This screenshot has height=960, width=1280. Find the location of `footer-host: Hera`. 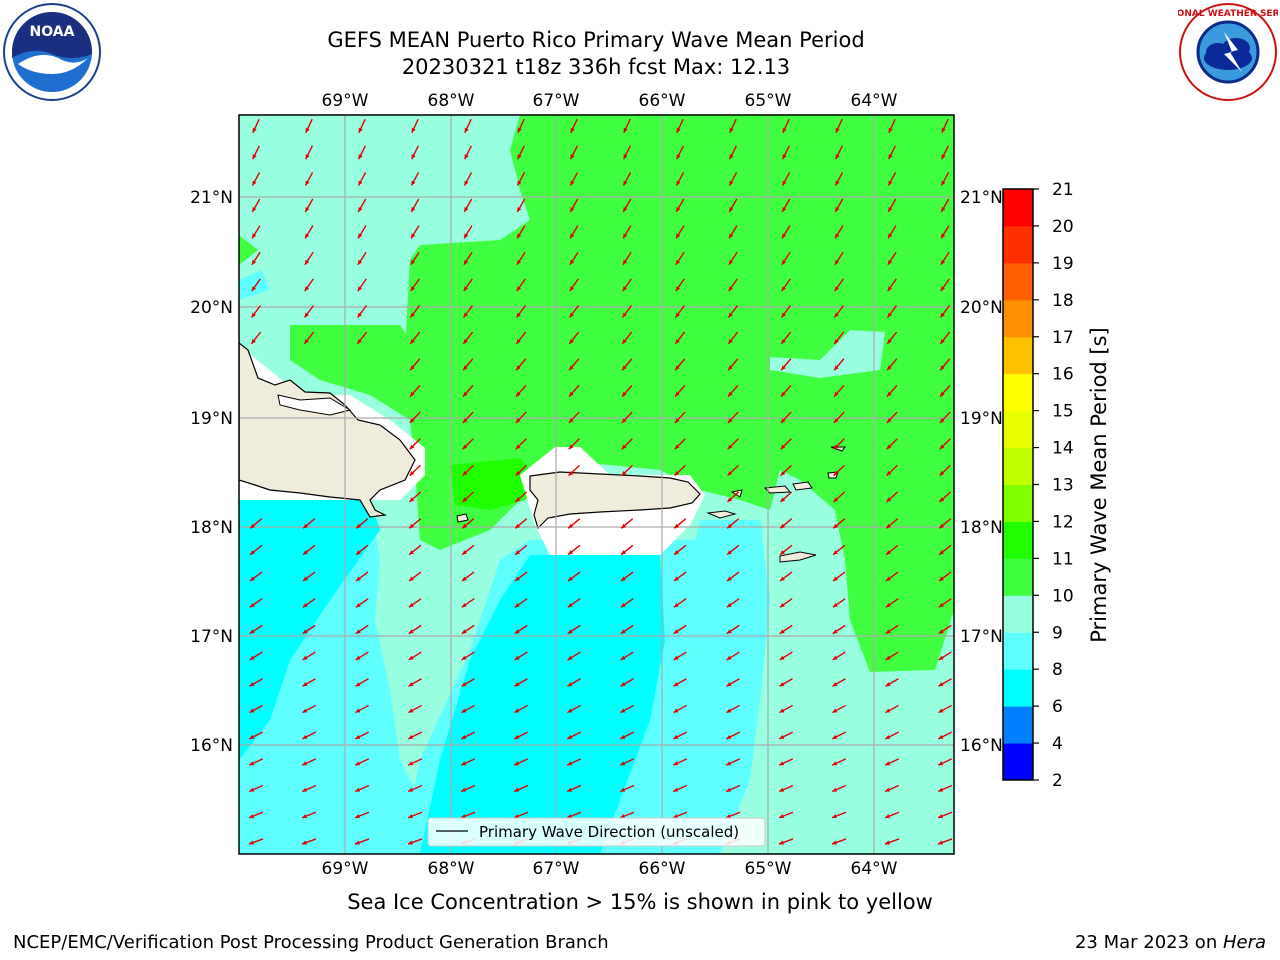

footer-host: Hera is located at coordinates (1244, 942).